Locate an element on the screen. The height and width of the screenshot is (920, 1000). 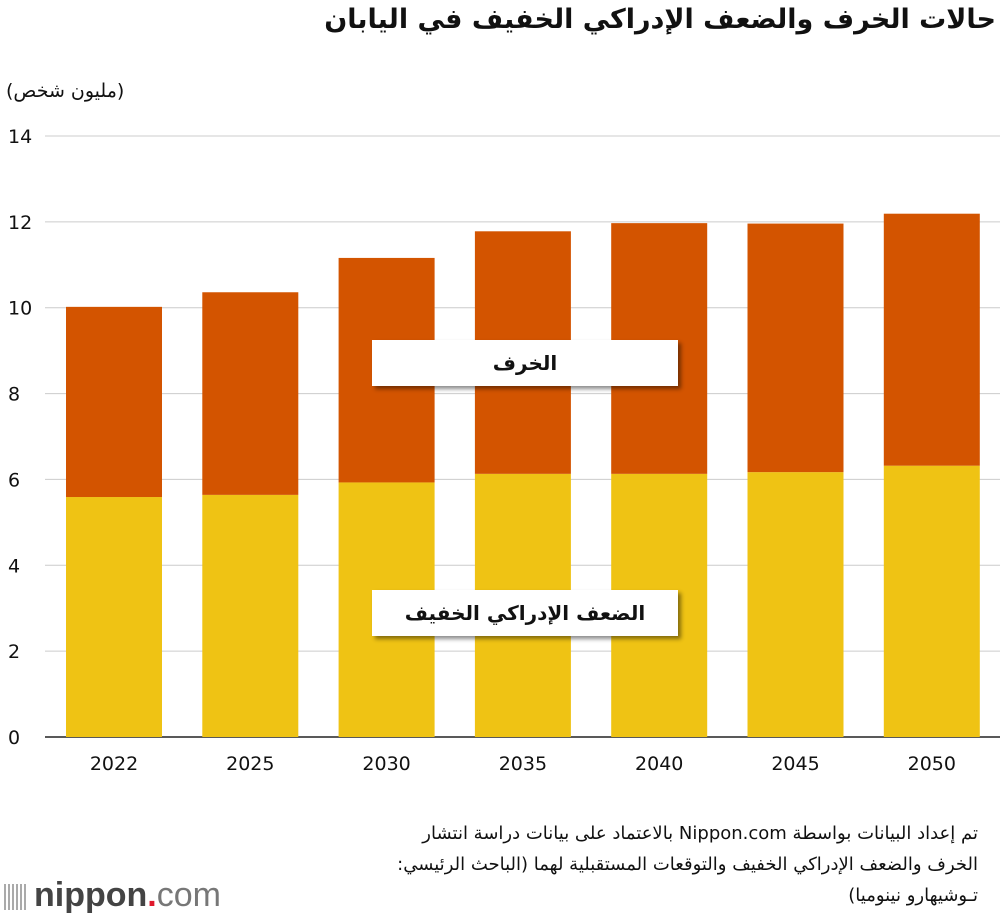
x-tick-label: 2050 is located at coordinates (932, 764).